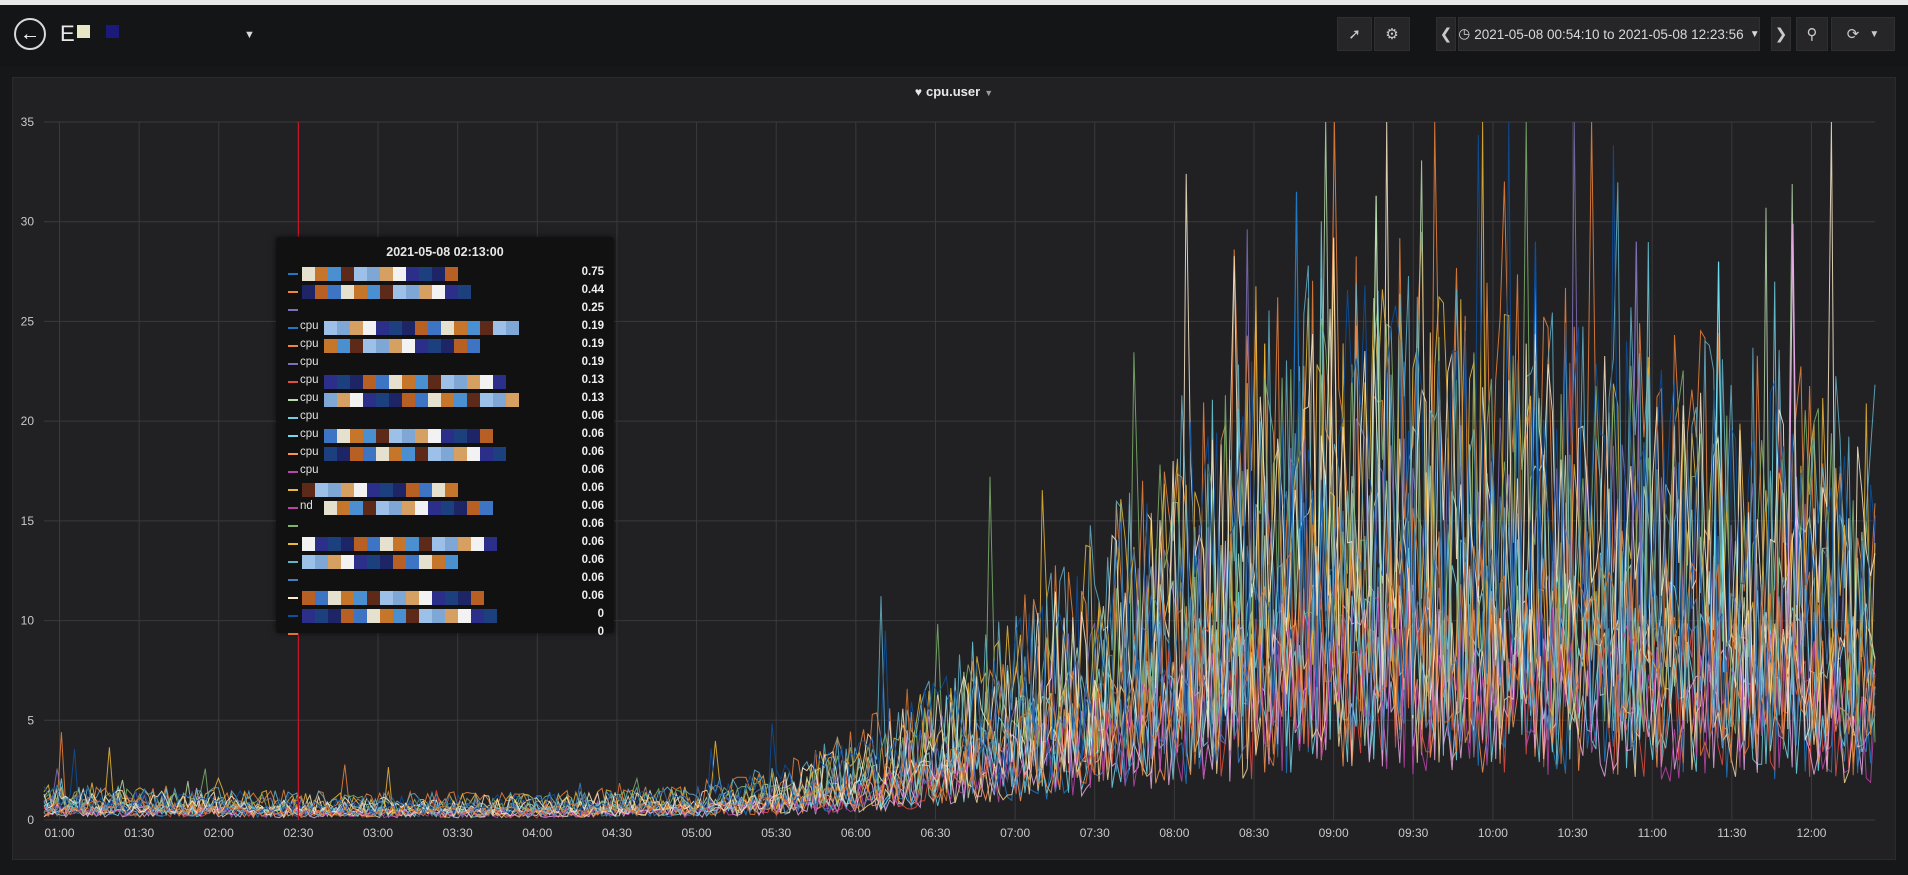 The height and width of the screenshot is (875, 1908). What do you see at coordinates (989, 93) in the screenshot?
I see `chevron-down-icon: ▼` at bounding box center [989, 93].